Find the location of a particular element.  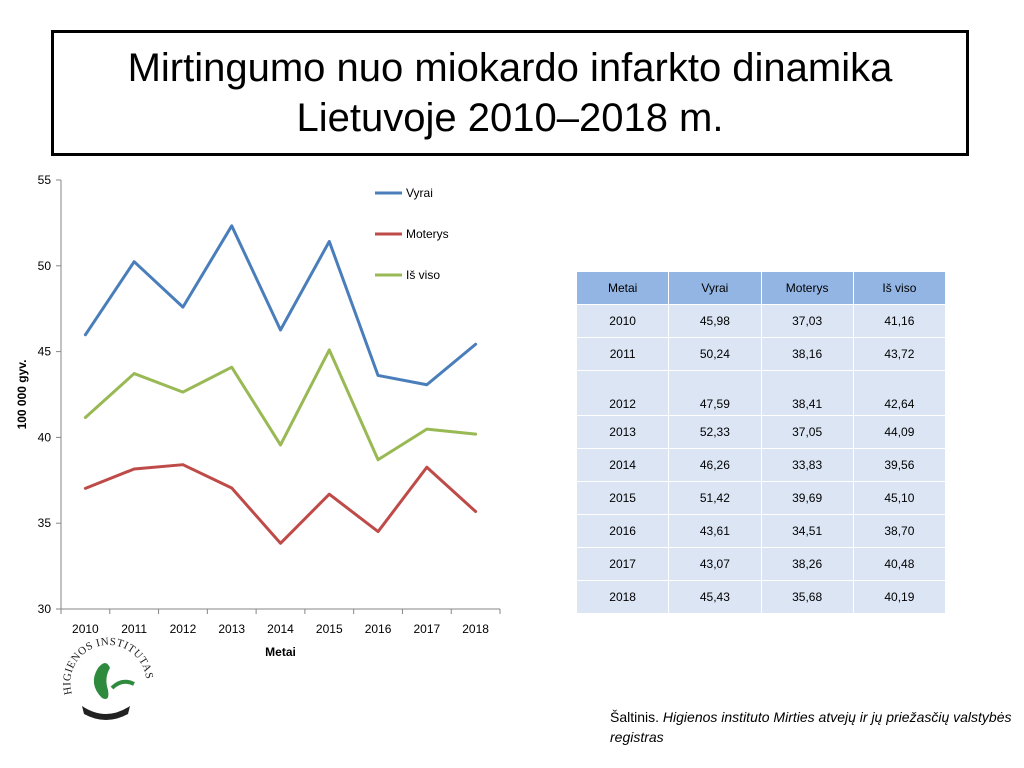

table-cell: 39,69 is located at coordinates (807, 498).